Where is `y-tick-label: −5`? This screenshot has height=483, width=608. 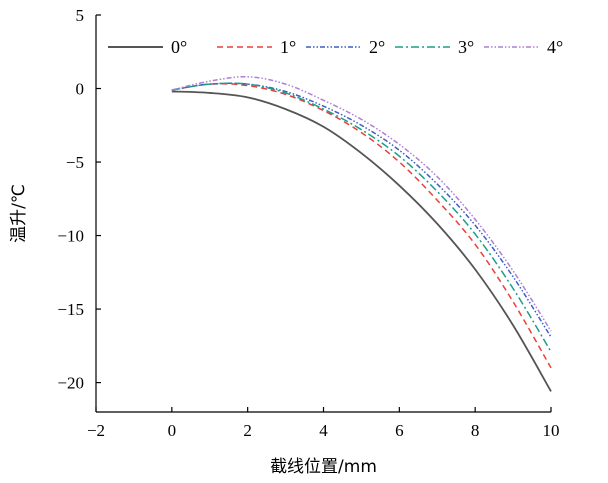 y-tick-label: −5 is located at coordinates (75, 162).